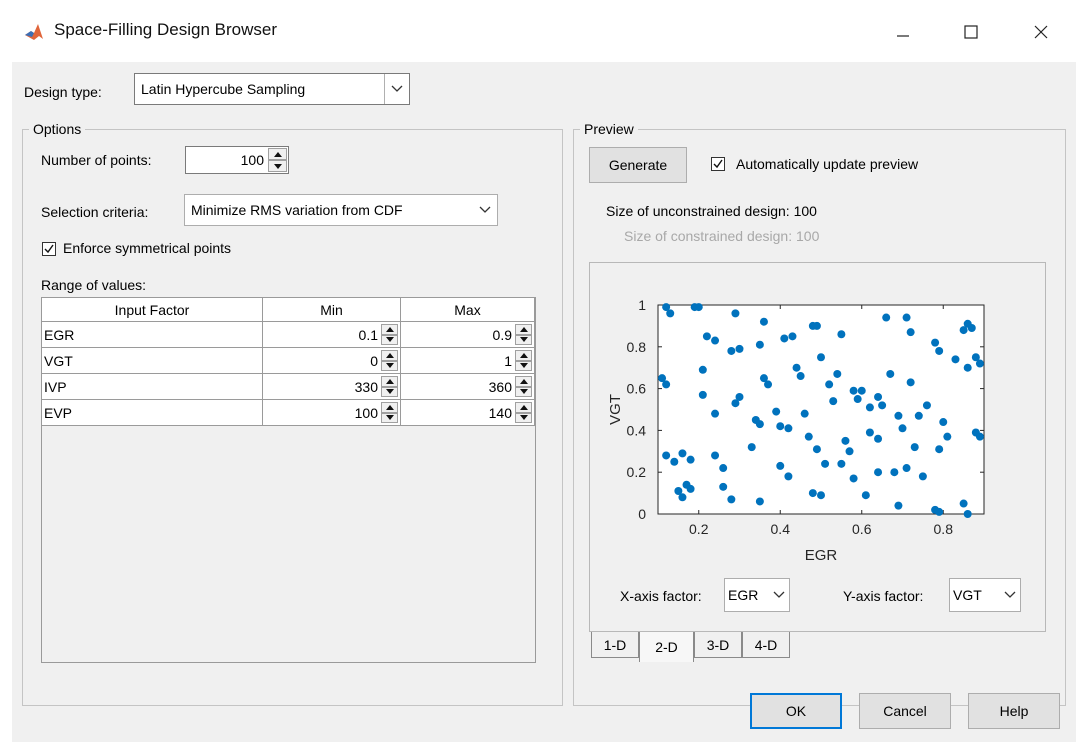  I want to click on tab-2d: 2-D, so click(666, 647).